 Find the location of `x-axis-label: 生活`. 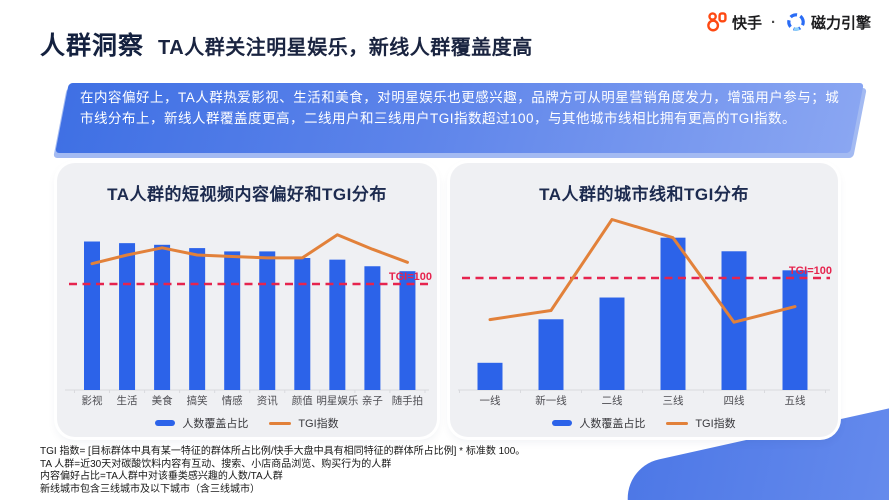

x-axis-label: 生活 is located at coordinates (127, 401).